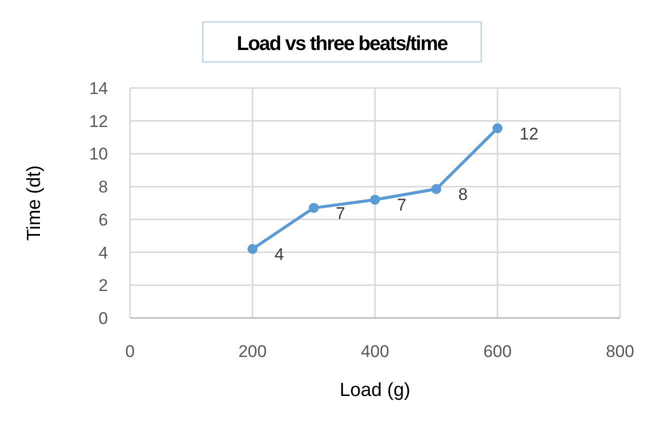  Describe the element at coordinates (98, 154) in the screenshot. I see `y-tick-label: 10` at that location.